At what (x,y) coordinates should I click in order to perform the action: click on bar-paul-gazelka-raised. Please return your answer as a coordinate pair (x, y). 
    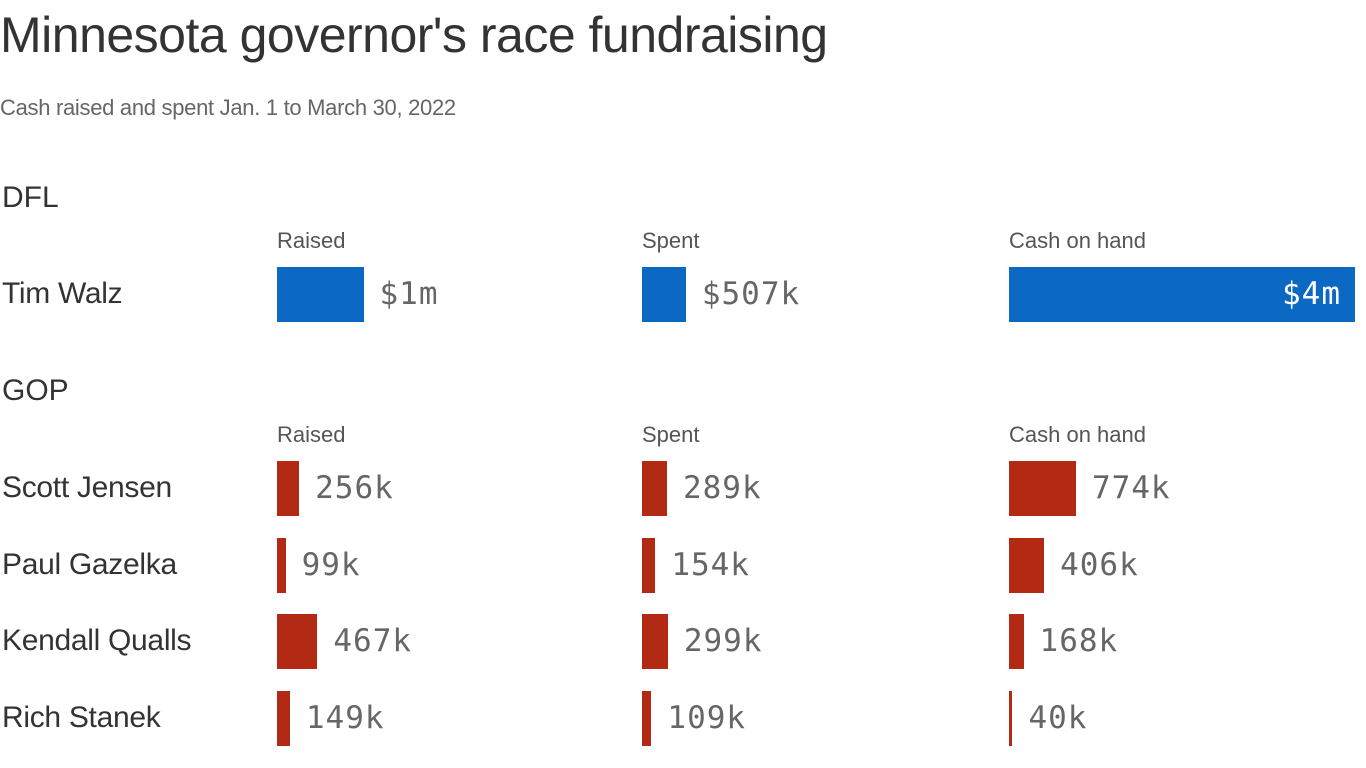
    Looking at the image, I should click on (281, 565).